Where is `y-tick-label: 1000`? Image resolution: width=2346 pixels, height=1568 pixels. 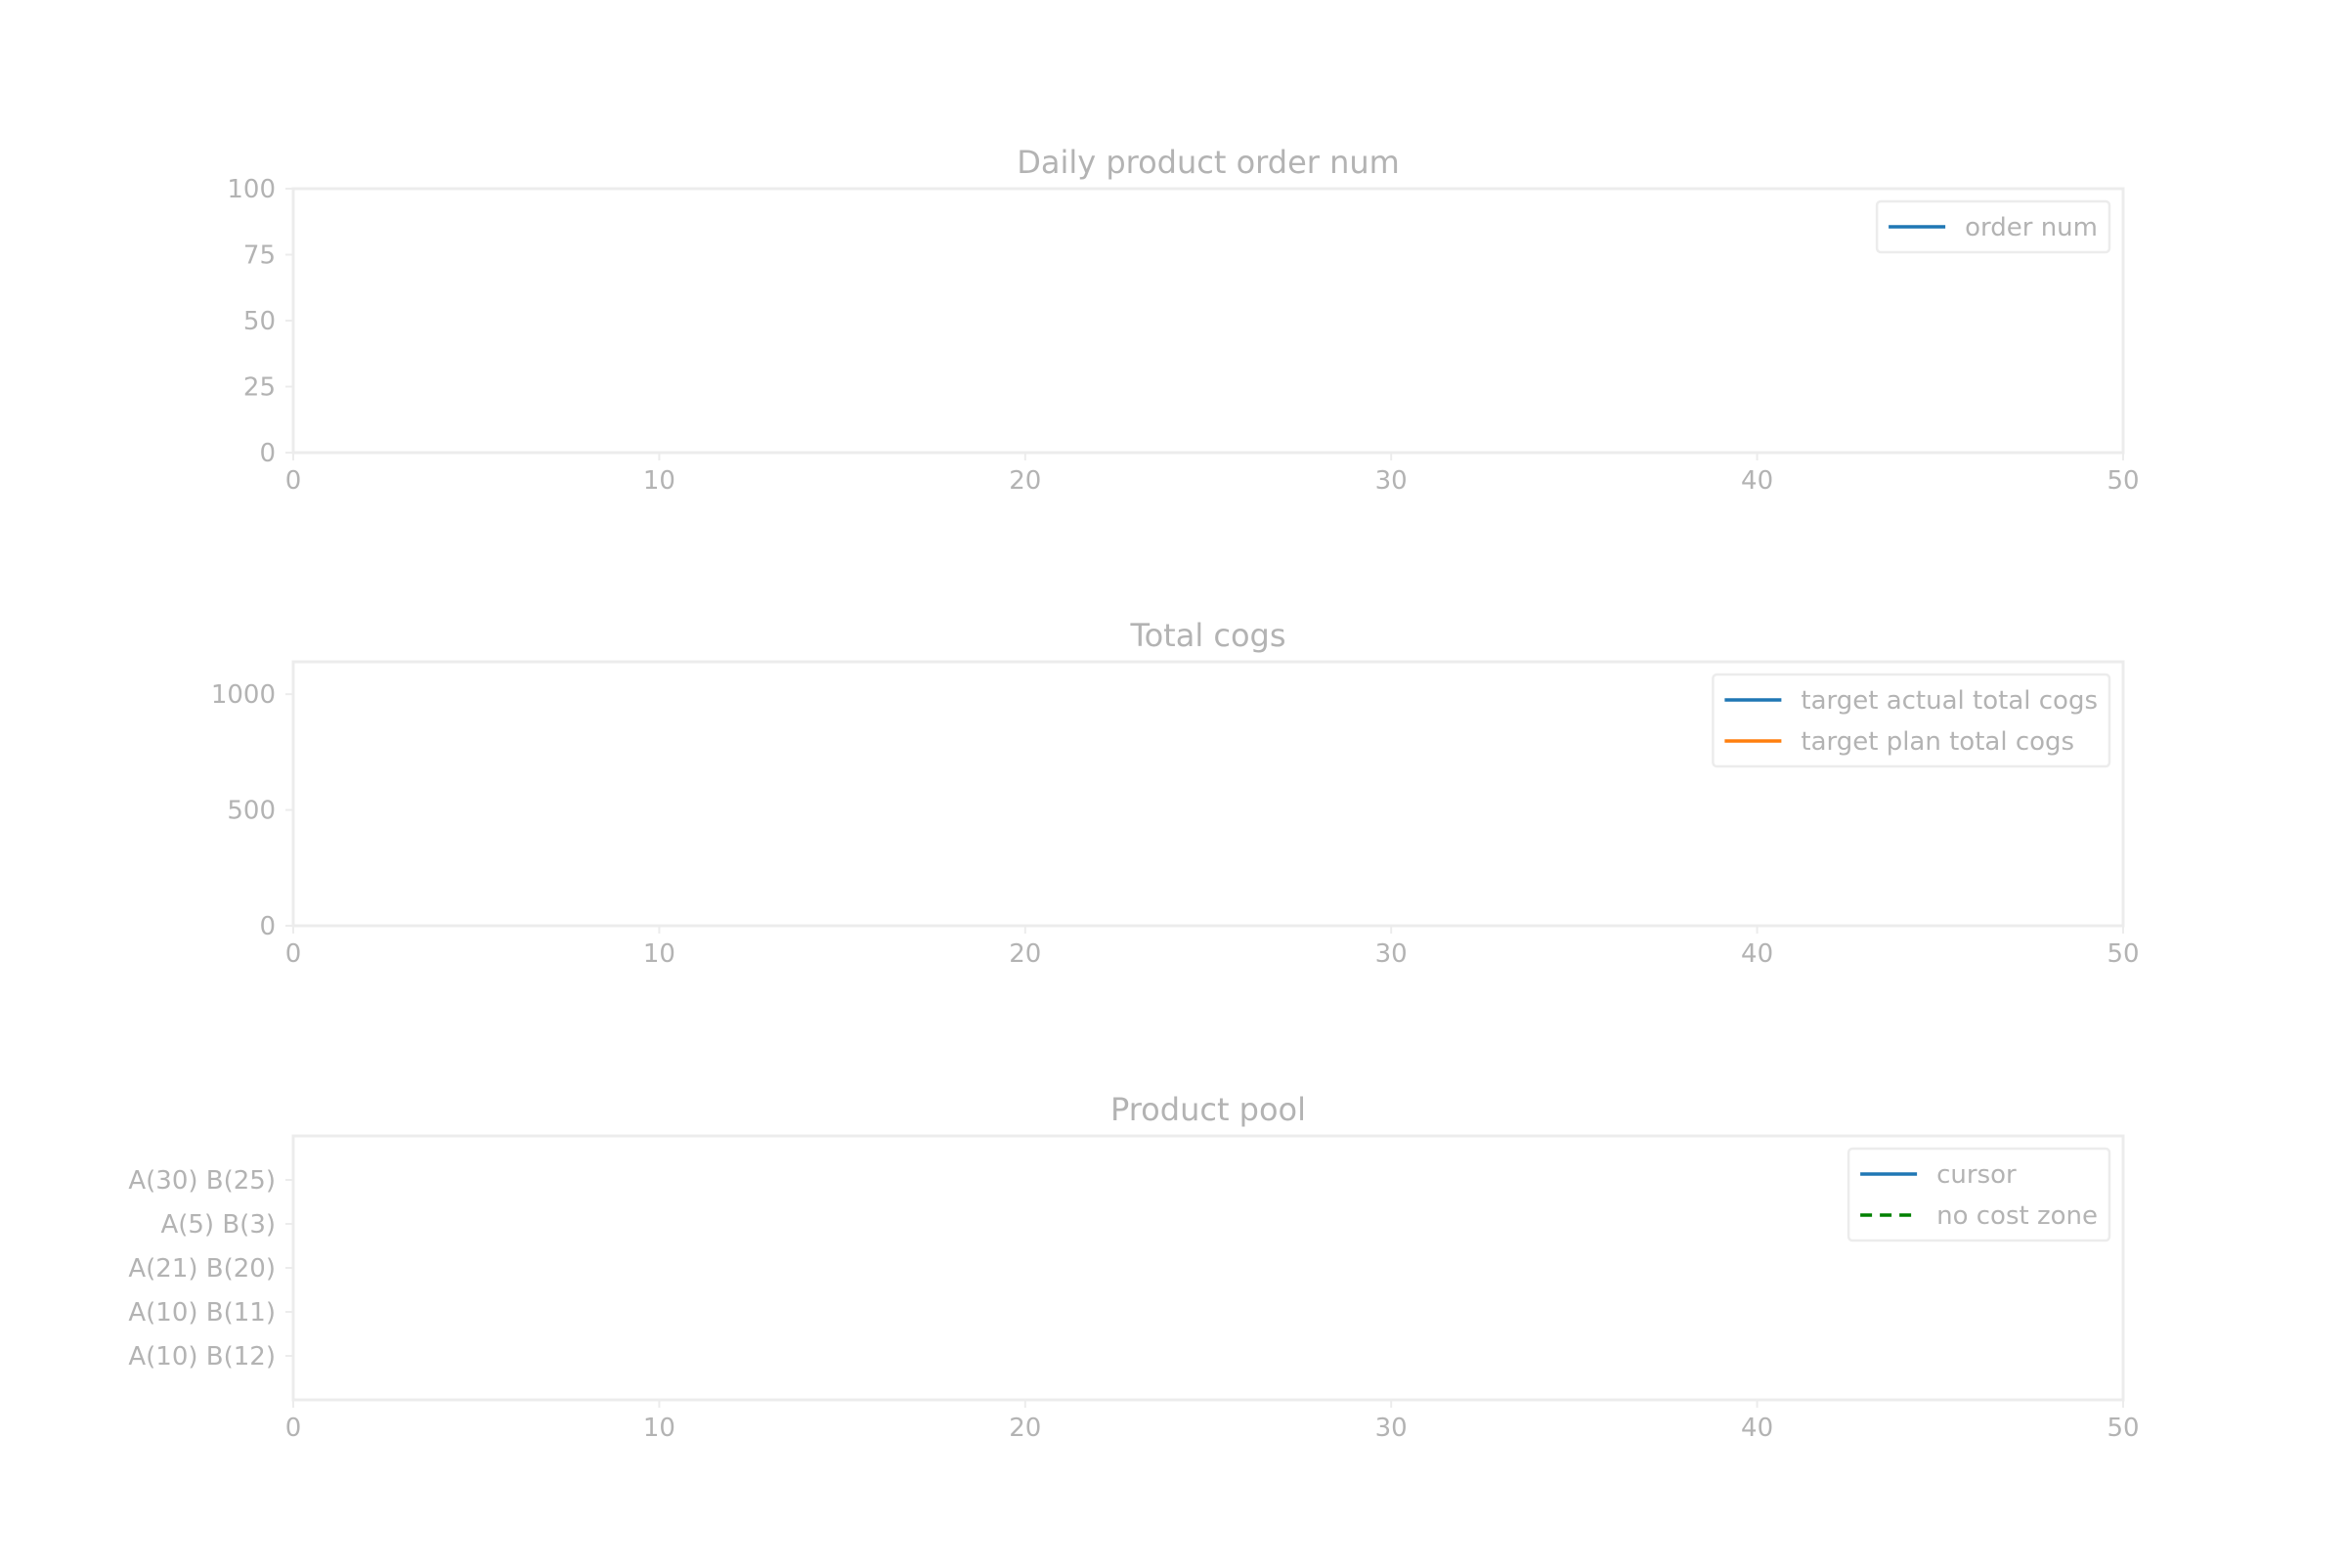 y-tick-label: 1000 is located at coordinates (244, 695).